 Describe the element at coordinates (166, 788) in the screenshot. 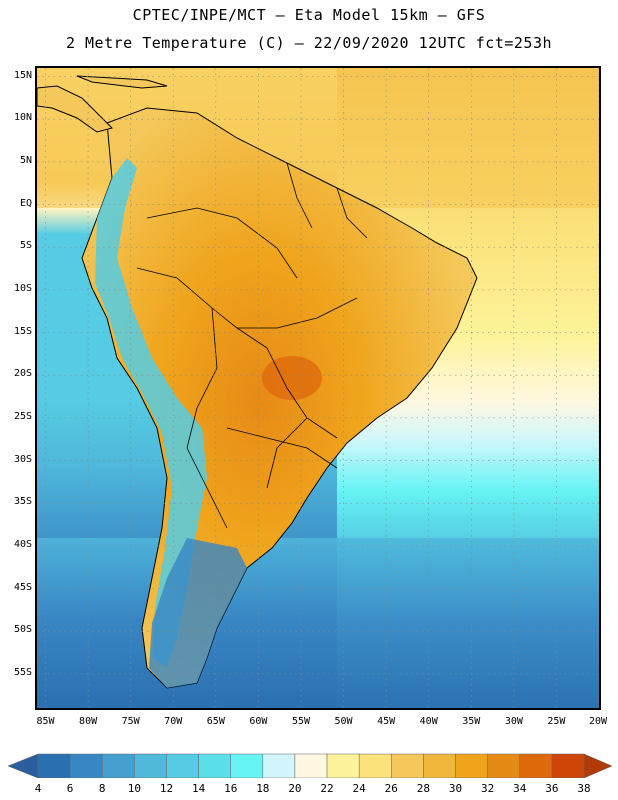

I see `colorbar-label-4: 12` at that location.